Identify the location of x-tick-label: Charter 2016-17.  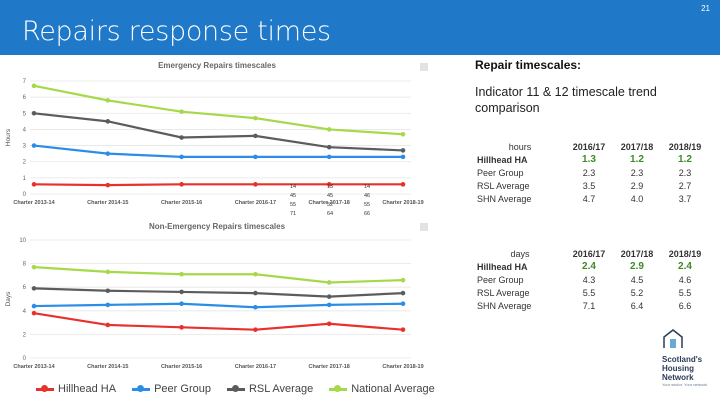
(255, 367).